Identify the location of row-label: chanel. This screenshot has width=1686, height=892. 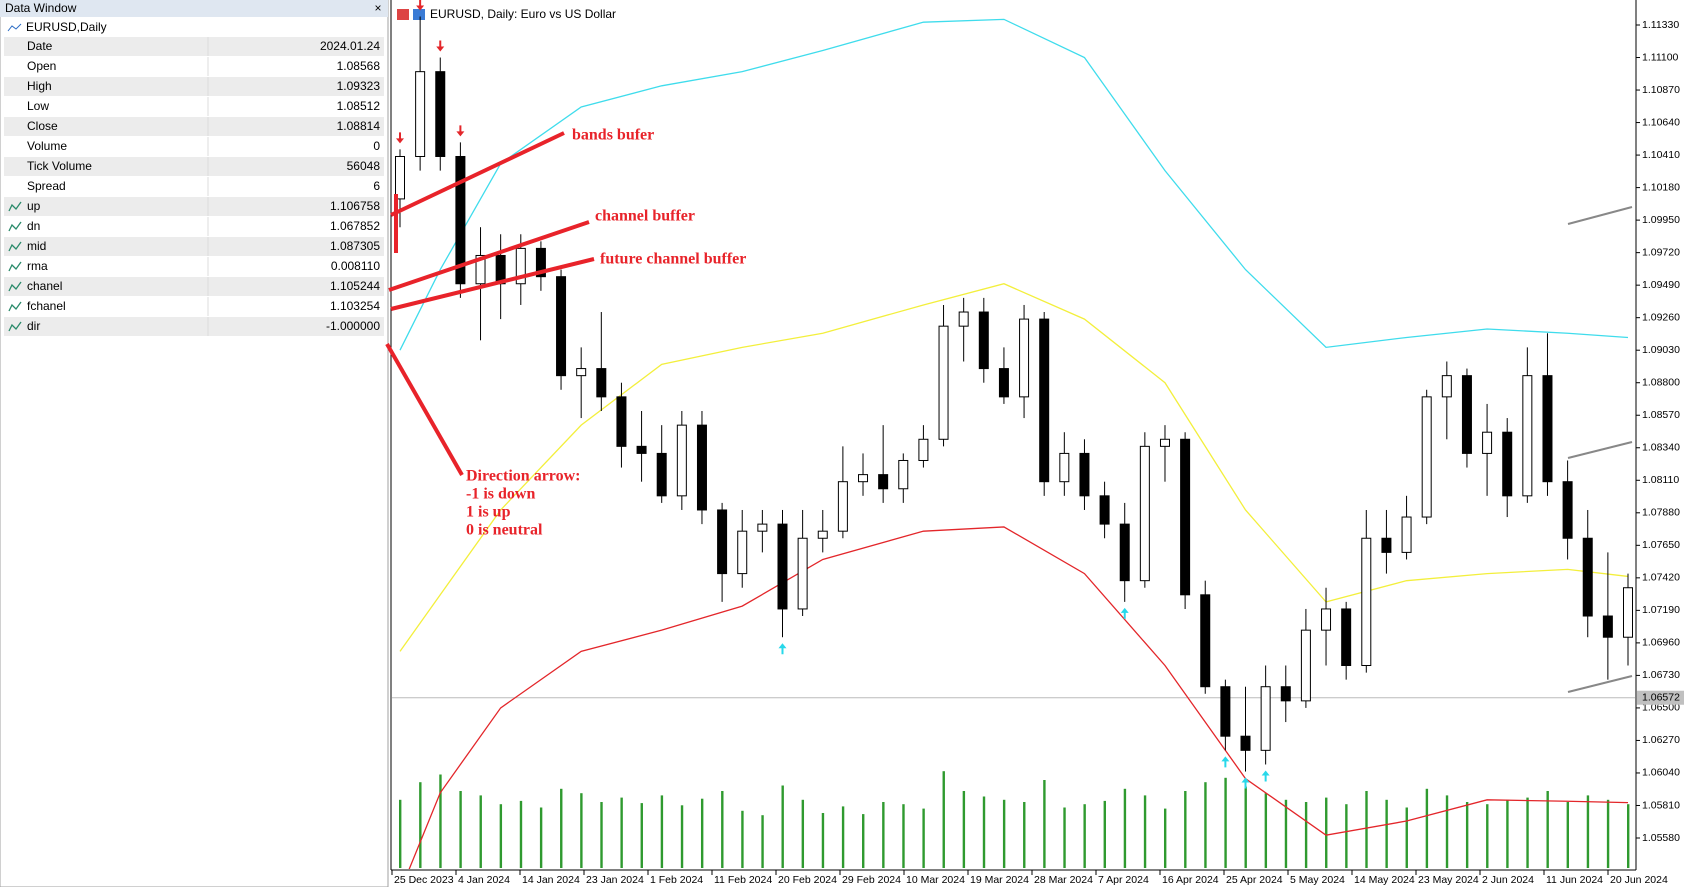
(44, 286).